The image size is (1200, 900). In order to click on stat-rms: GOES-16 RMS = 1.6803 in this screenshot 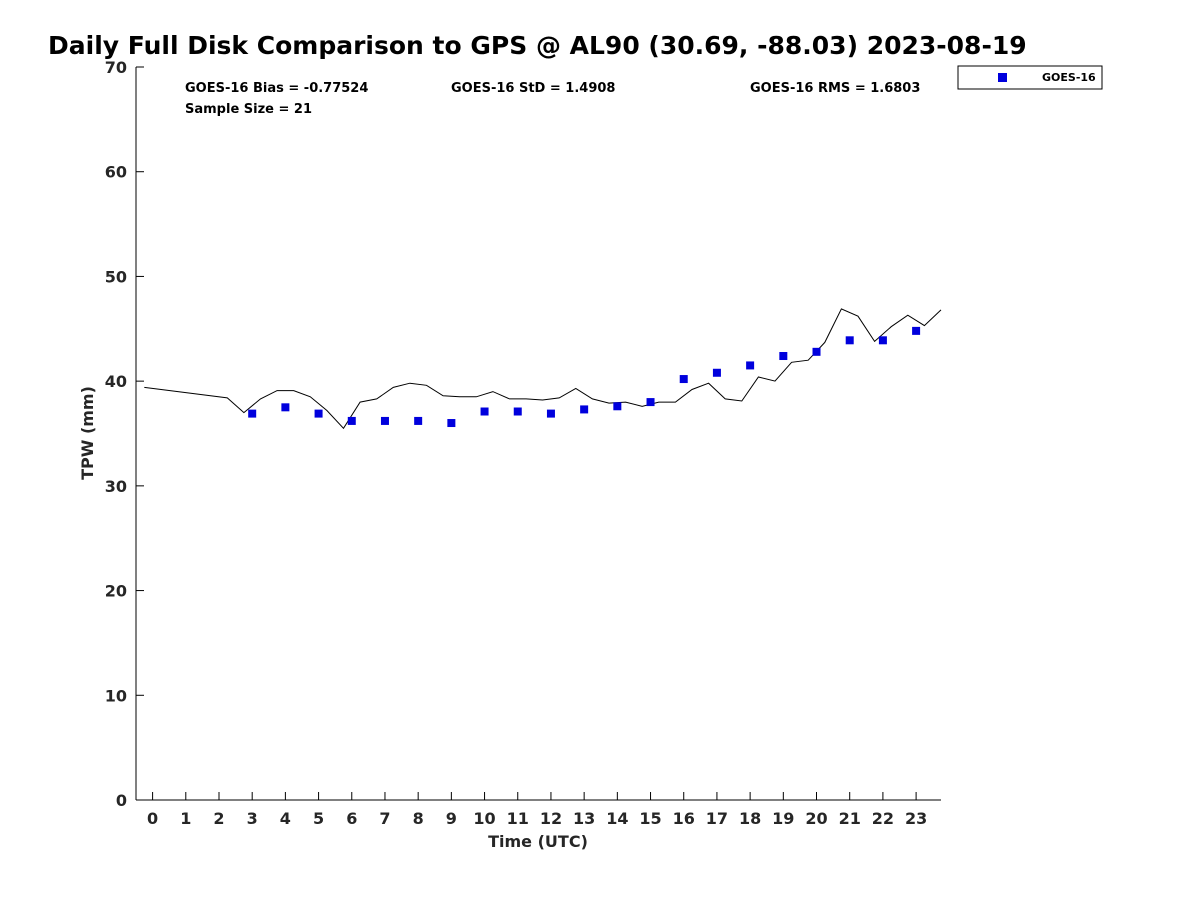, I will do `click(835, 88)`.